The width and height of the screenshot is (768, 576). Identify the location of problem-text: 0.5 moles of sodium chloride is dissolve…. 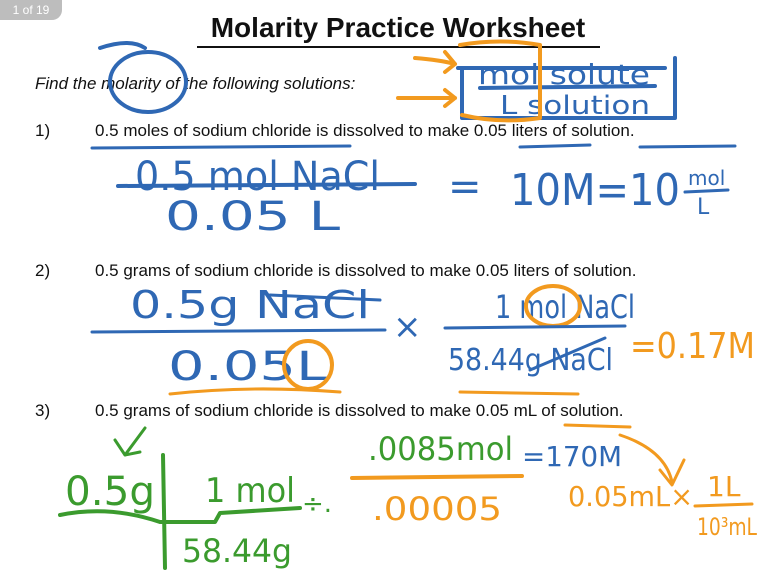
(365, 130).